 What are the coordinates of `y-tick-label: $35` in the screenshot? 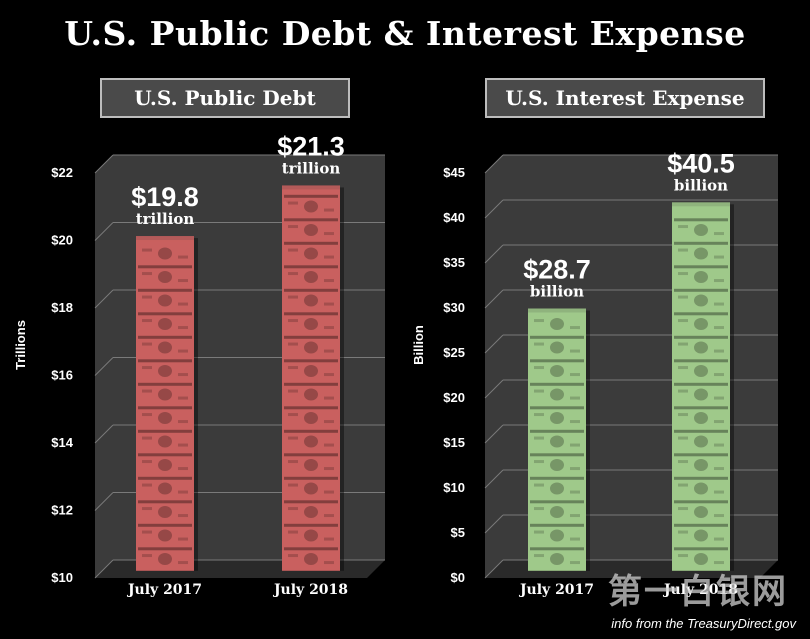 It's located at (454, 262).